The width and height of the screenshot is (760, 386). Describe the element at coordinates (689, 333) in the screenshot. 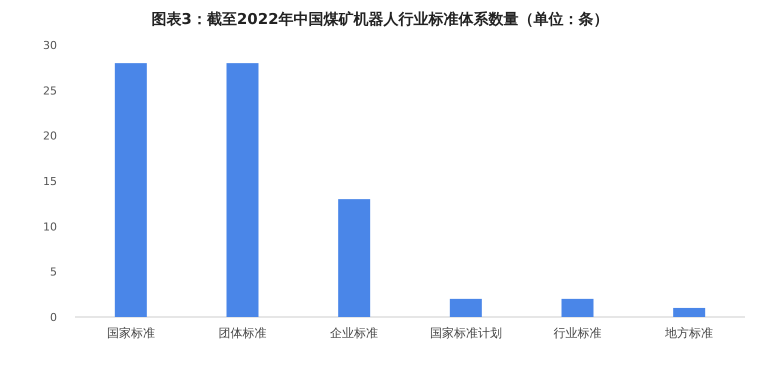

I see `x-tick-label: 地方标准` at that location.